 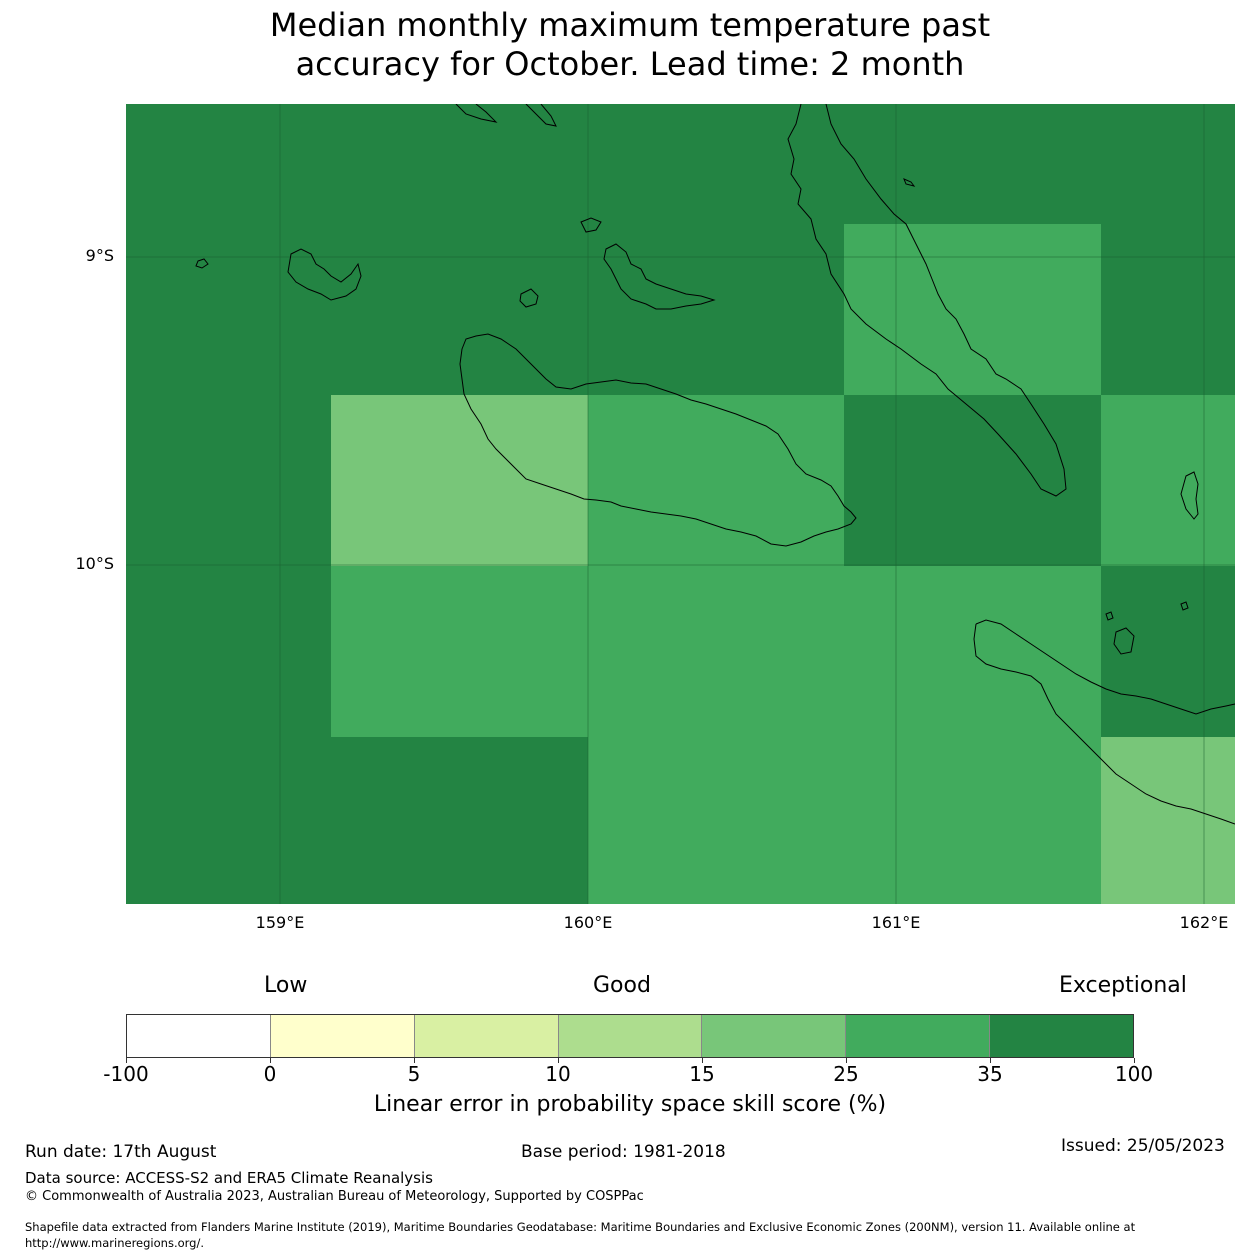 I want to click on coastline-florida-islands, so click(x=659, y=276).